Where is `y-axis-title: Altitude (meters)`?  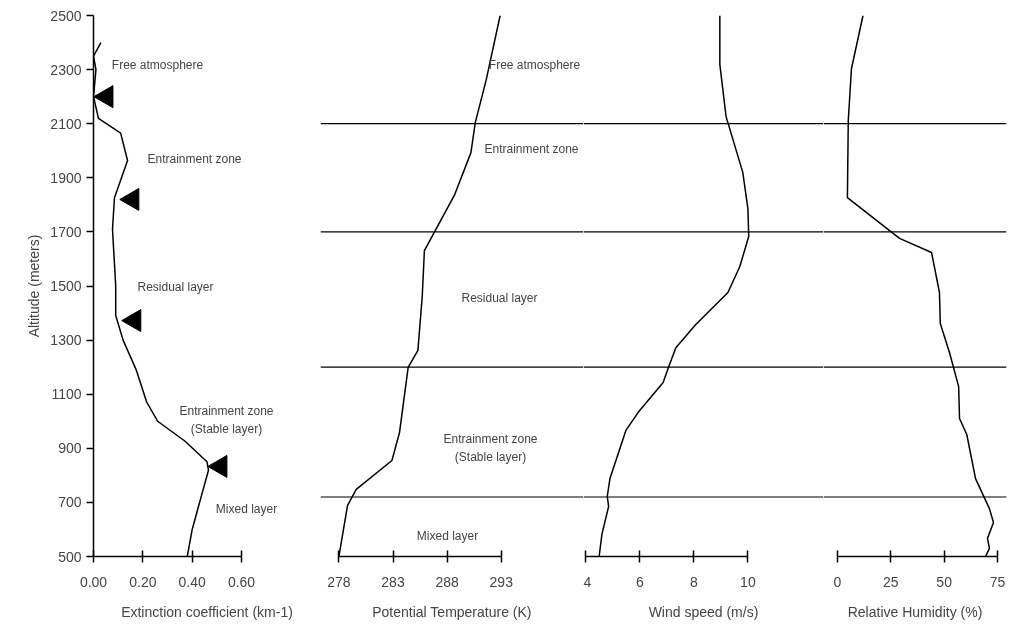
y-axis-title: Altitude (meters) is located at coordinates (34, 286).